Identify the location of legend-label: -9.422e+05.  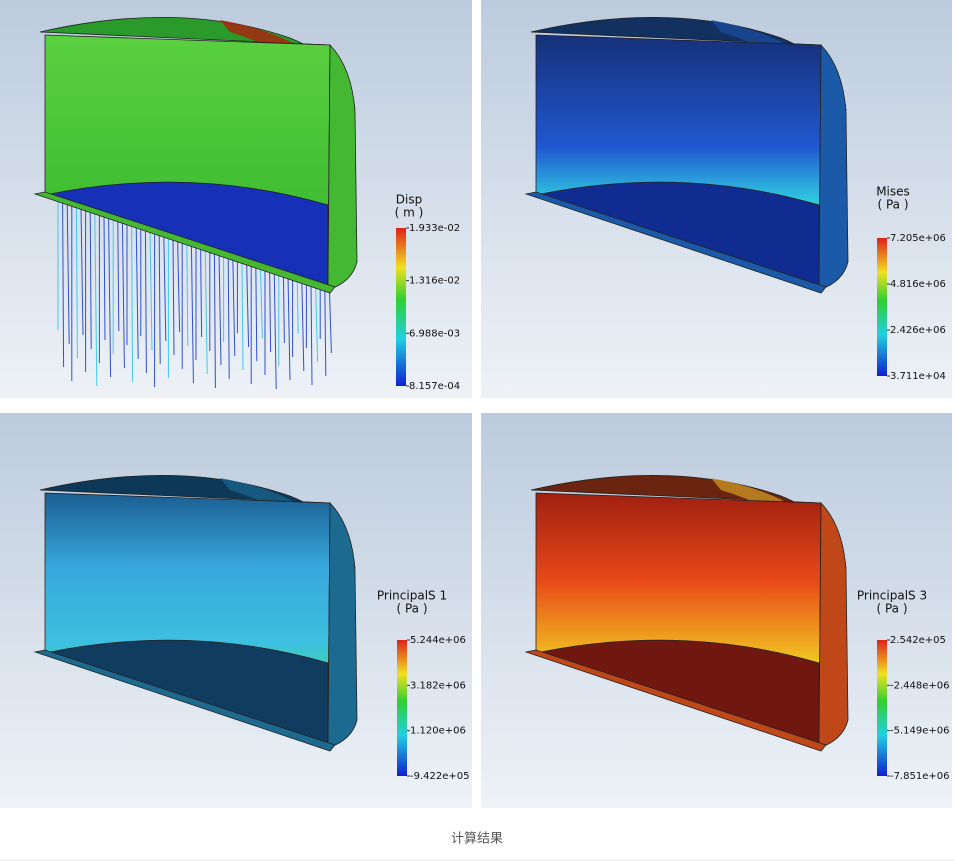
(440, 776).